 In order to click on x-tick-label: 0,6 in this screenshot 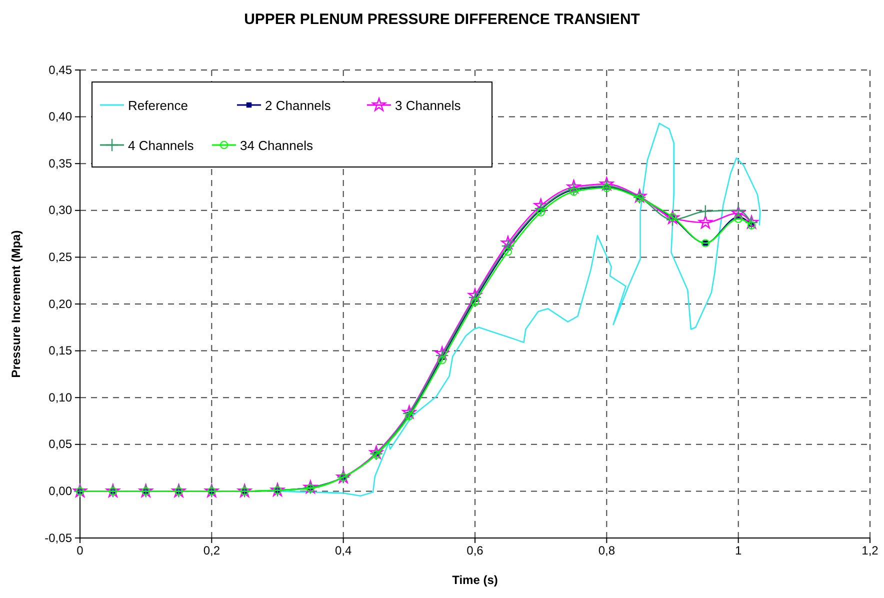, I will do `click(475, 551)`.